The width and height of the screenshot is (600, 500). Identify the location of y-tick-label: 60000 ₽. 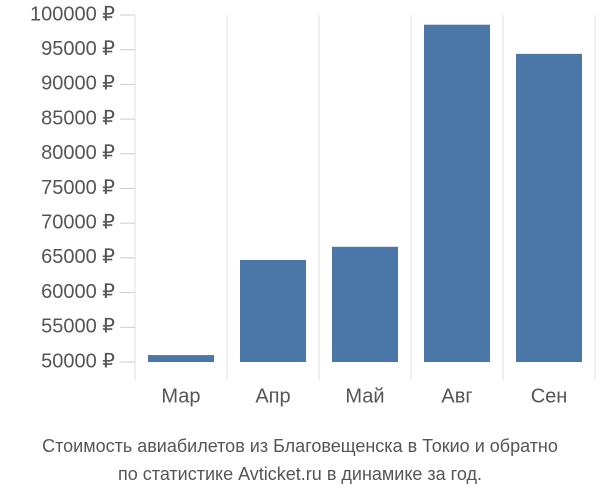
(78, 292).